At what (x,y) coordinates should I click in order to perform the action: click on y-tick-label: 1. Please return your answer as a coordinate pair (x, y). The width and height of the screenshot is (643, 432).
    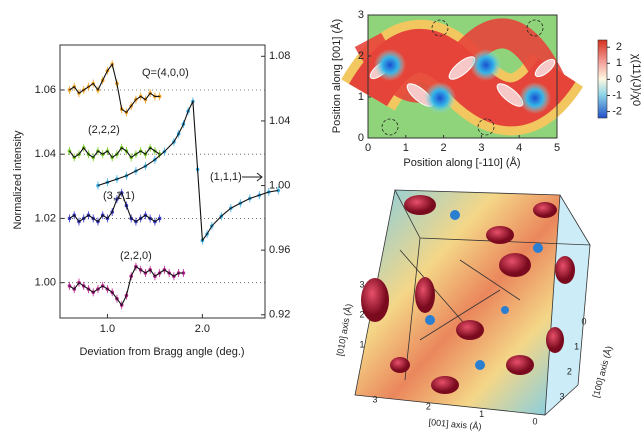
    Looking at the image, I should click on (361, 97).